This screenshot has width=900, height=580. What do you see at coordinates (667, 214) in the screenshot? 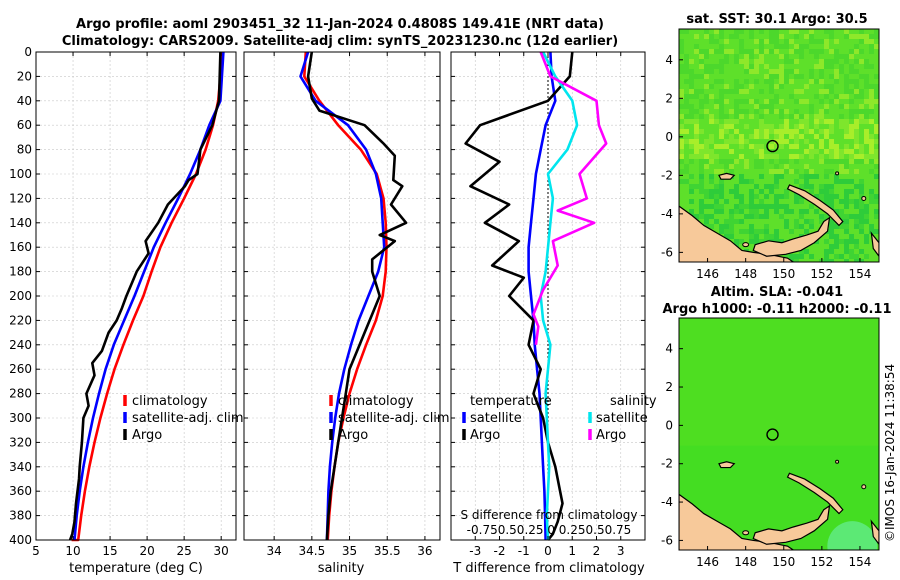
I see `map-y-tick-label: -4` at bounding box center [667, 214].